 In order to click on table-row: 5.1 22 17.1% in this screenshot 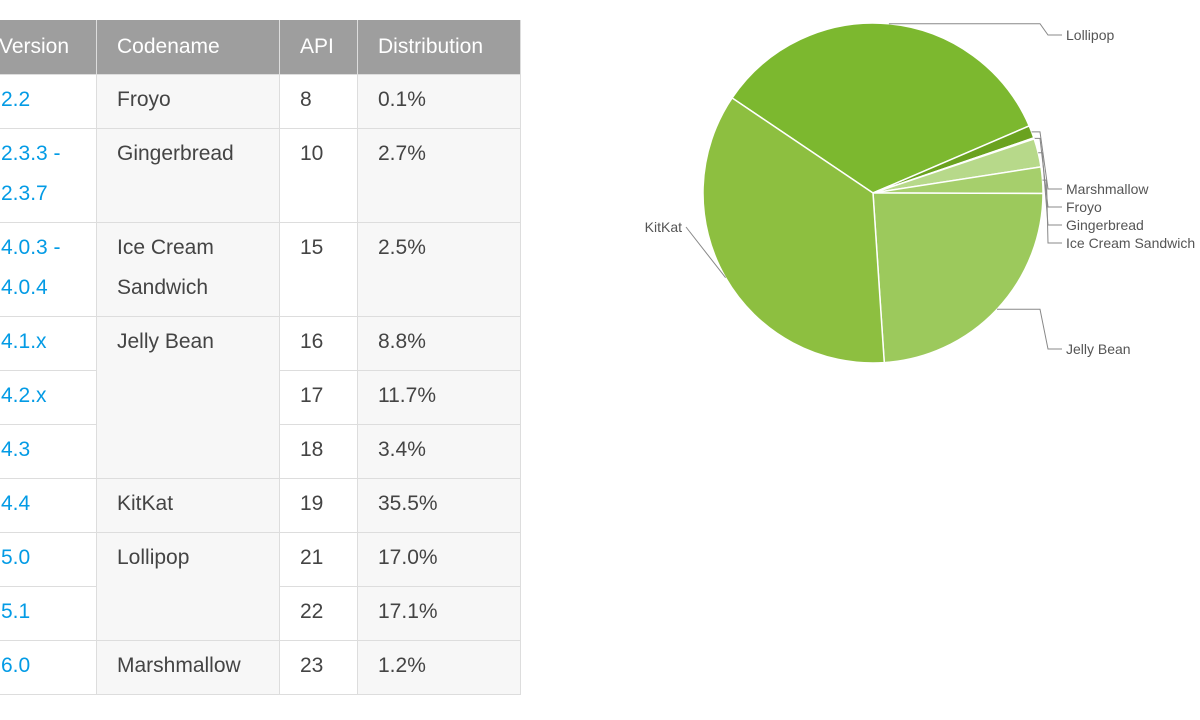, I will do `click(260, 613)`.